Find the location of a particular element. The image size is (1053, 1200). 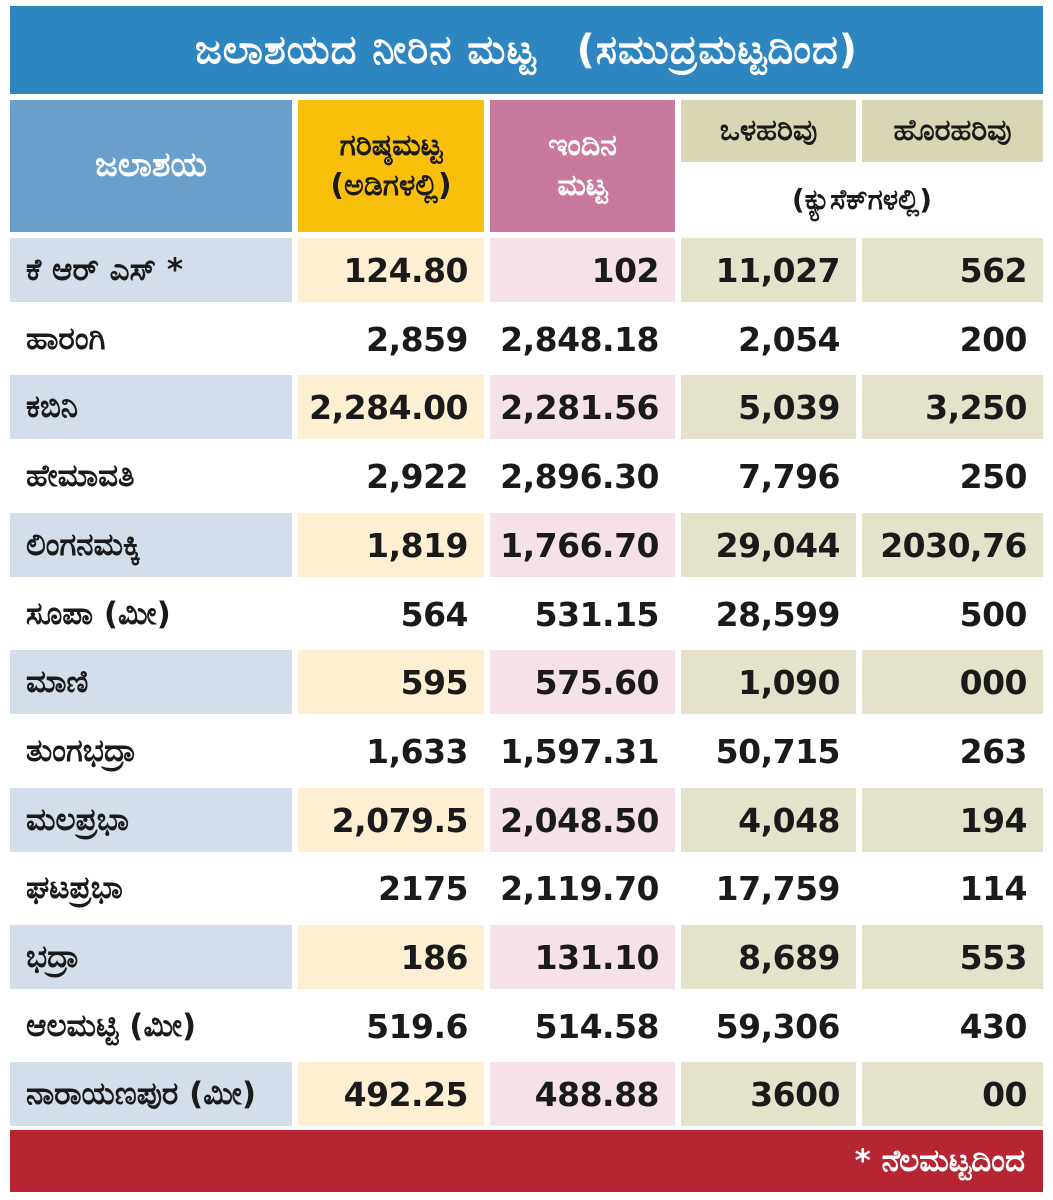

header-outflow-label: ಹೊರಹರಿವು is located at coordinates (952, 130).